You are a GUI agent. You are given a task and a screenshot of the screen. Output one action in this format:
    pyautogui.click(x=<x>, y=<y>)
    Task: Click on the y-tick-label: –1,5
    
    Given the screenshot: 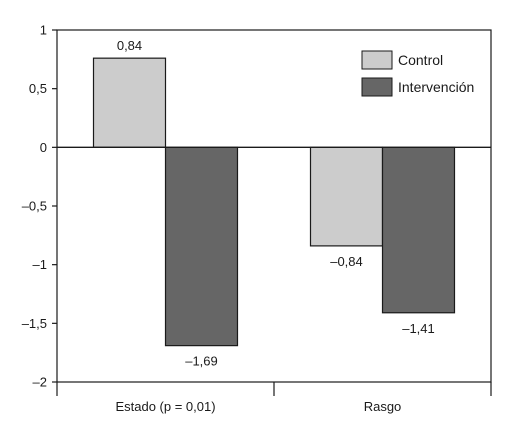 What is the action you would take?
    pyautogui.click(x=34, y=323)
    